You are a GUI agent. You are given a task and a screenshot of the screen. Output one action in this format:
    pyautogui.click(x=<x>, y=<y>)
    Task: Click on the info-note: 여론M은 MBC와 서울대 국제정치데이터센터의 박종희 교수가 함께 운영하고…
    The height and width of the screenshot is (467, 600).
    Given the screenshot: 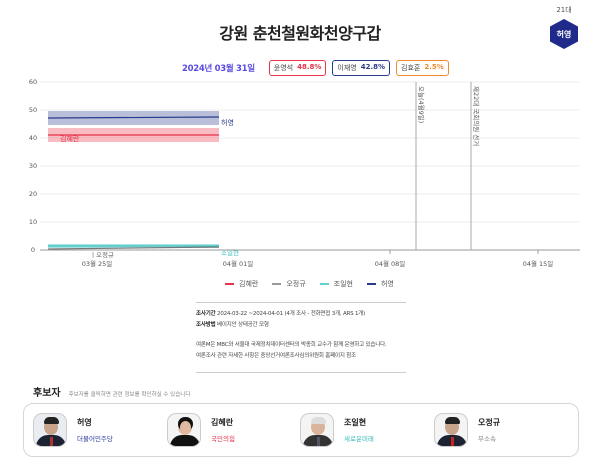 What is the action you would take?
    pyautogui.click(x=291, y=345)
    